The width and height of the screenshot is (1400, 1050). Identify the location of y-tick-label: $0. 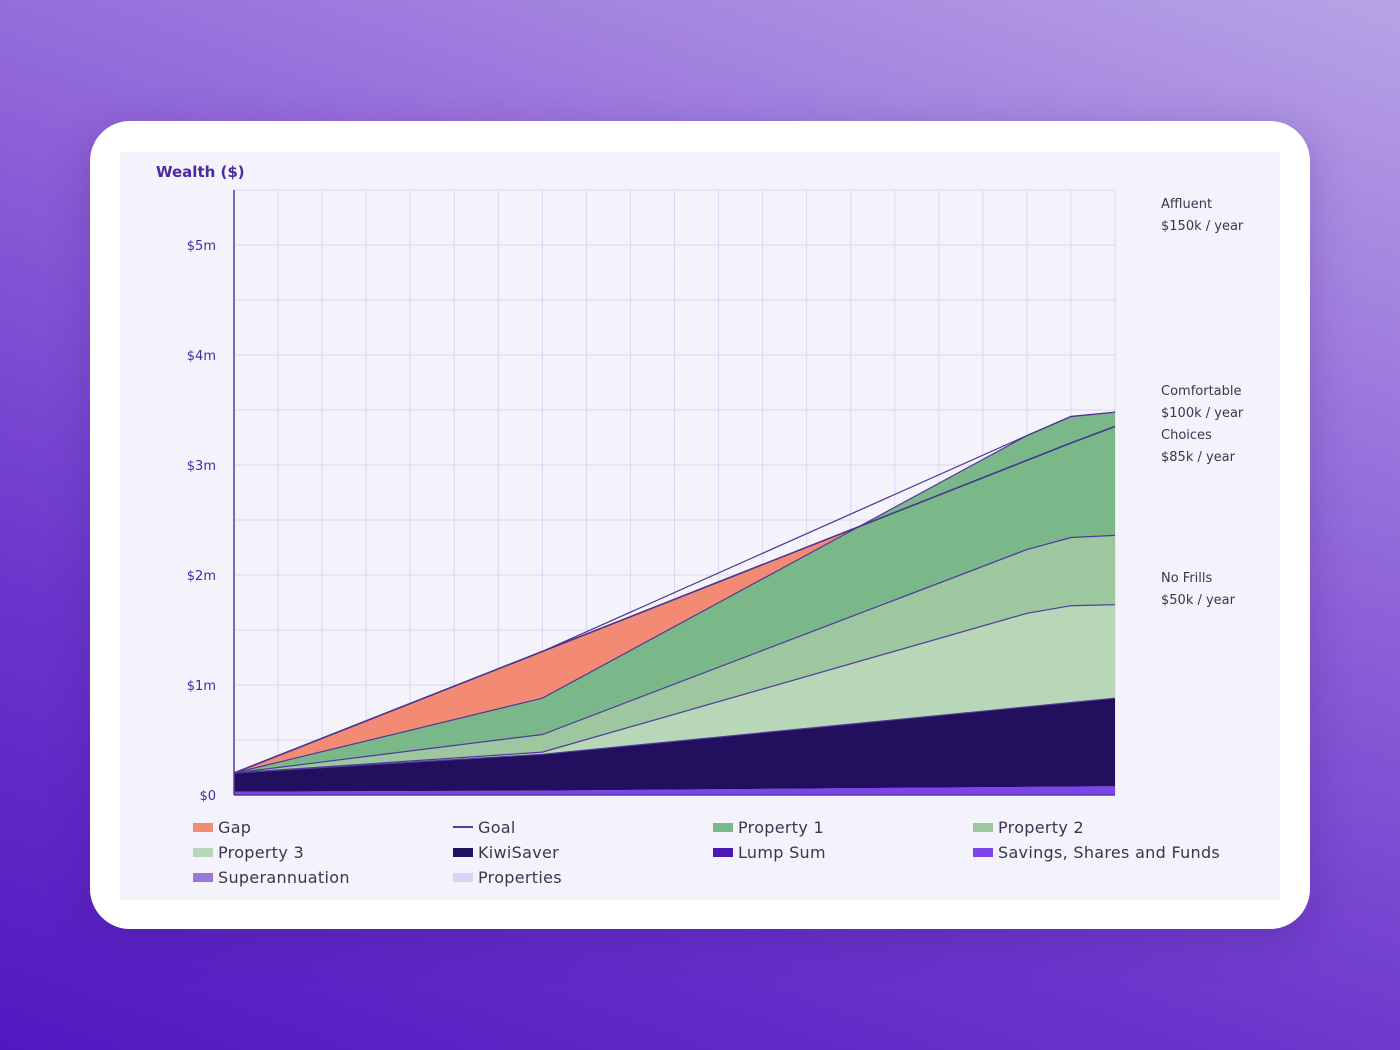
(207, 796).